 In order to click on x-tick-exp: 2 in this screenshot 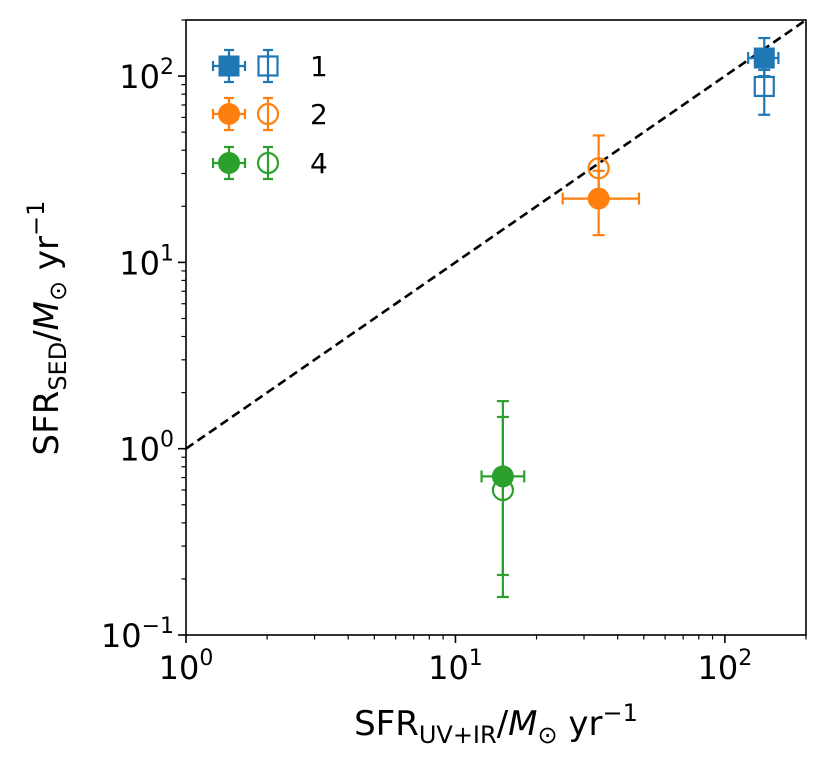, I will do `click(745, 658)`.